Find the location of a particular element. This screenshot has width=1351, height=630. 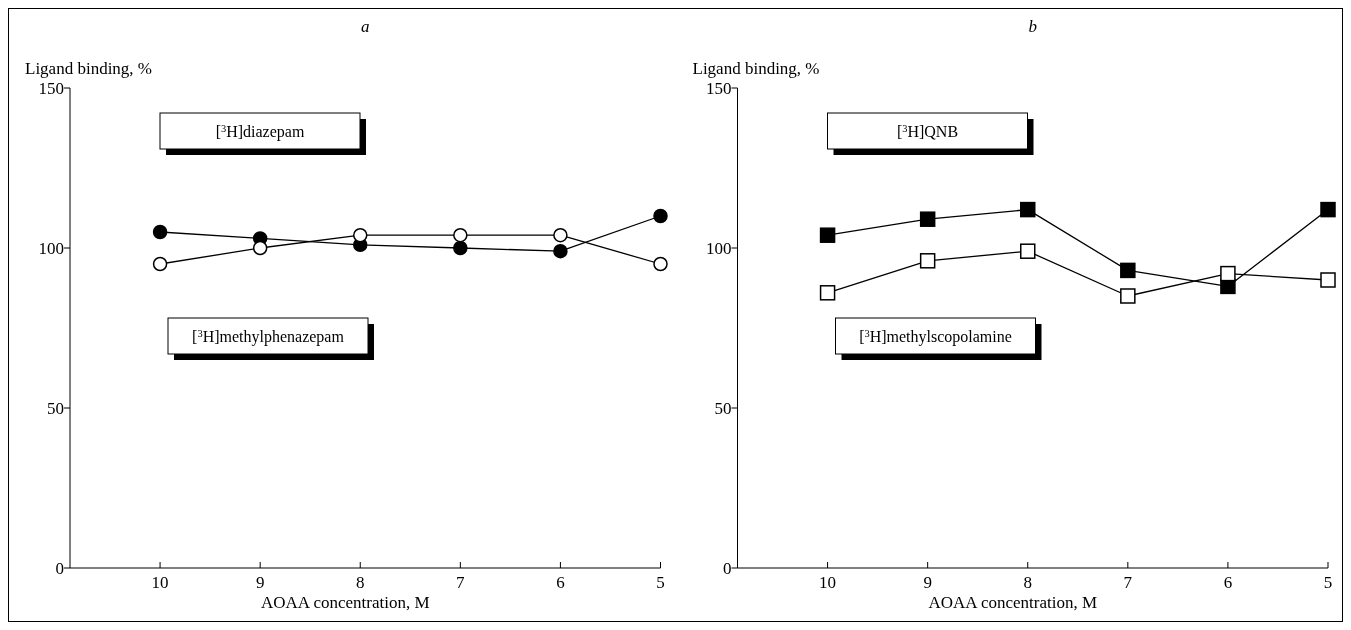

text: [$^{3}$H]methylphenazepam is located at coordinates (268, 336).